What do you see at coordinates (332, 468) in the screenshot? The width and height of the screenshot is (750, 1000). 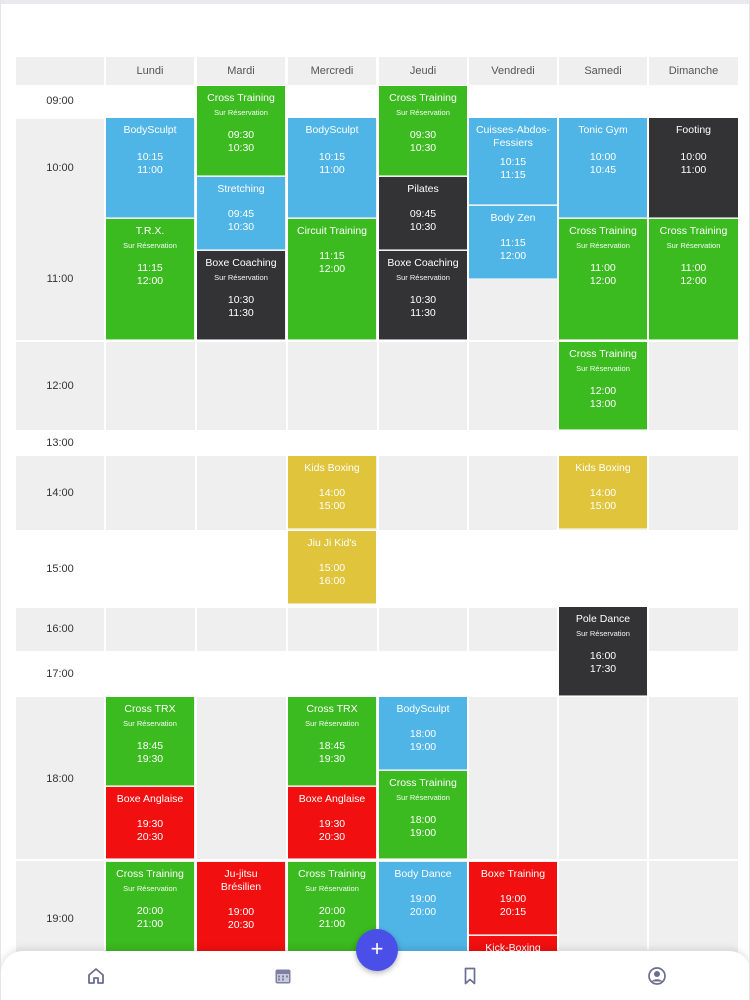 I see `event-title: Kids Boxing` at bounding box center [332, 468].